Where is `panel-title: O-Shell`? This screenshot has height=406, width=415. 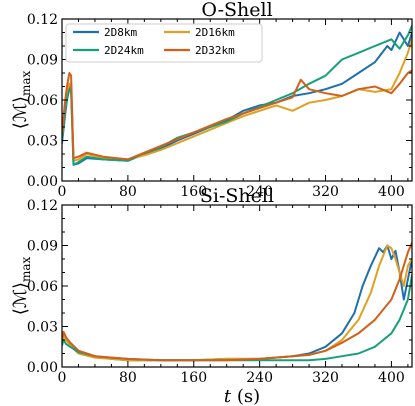
panel-title: O-Shell is located at coordinates (236, 10).